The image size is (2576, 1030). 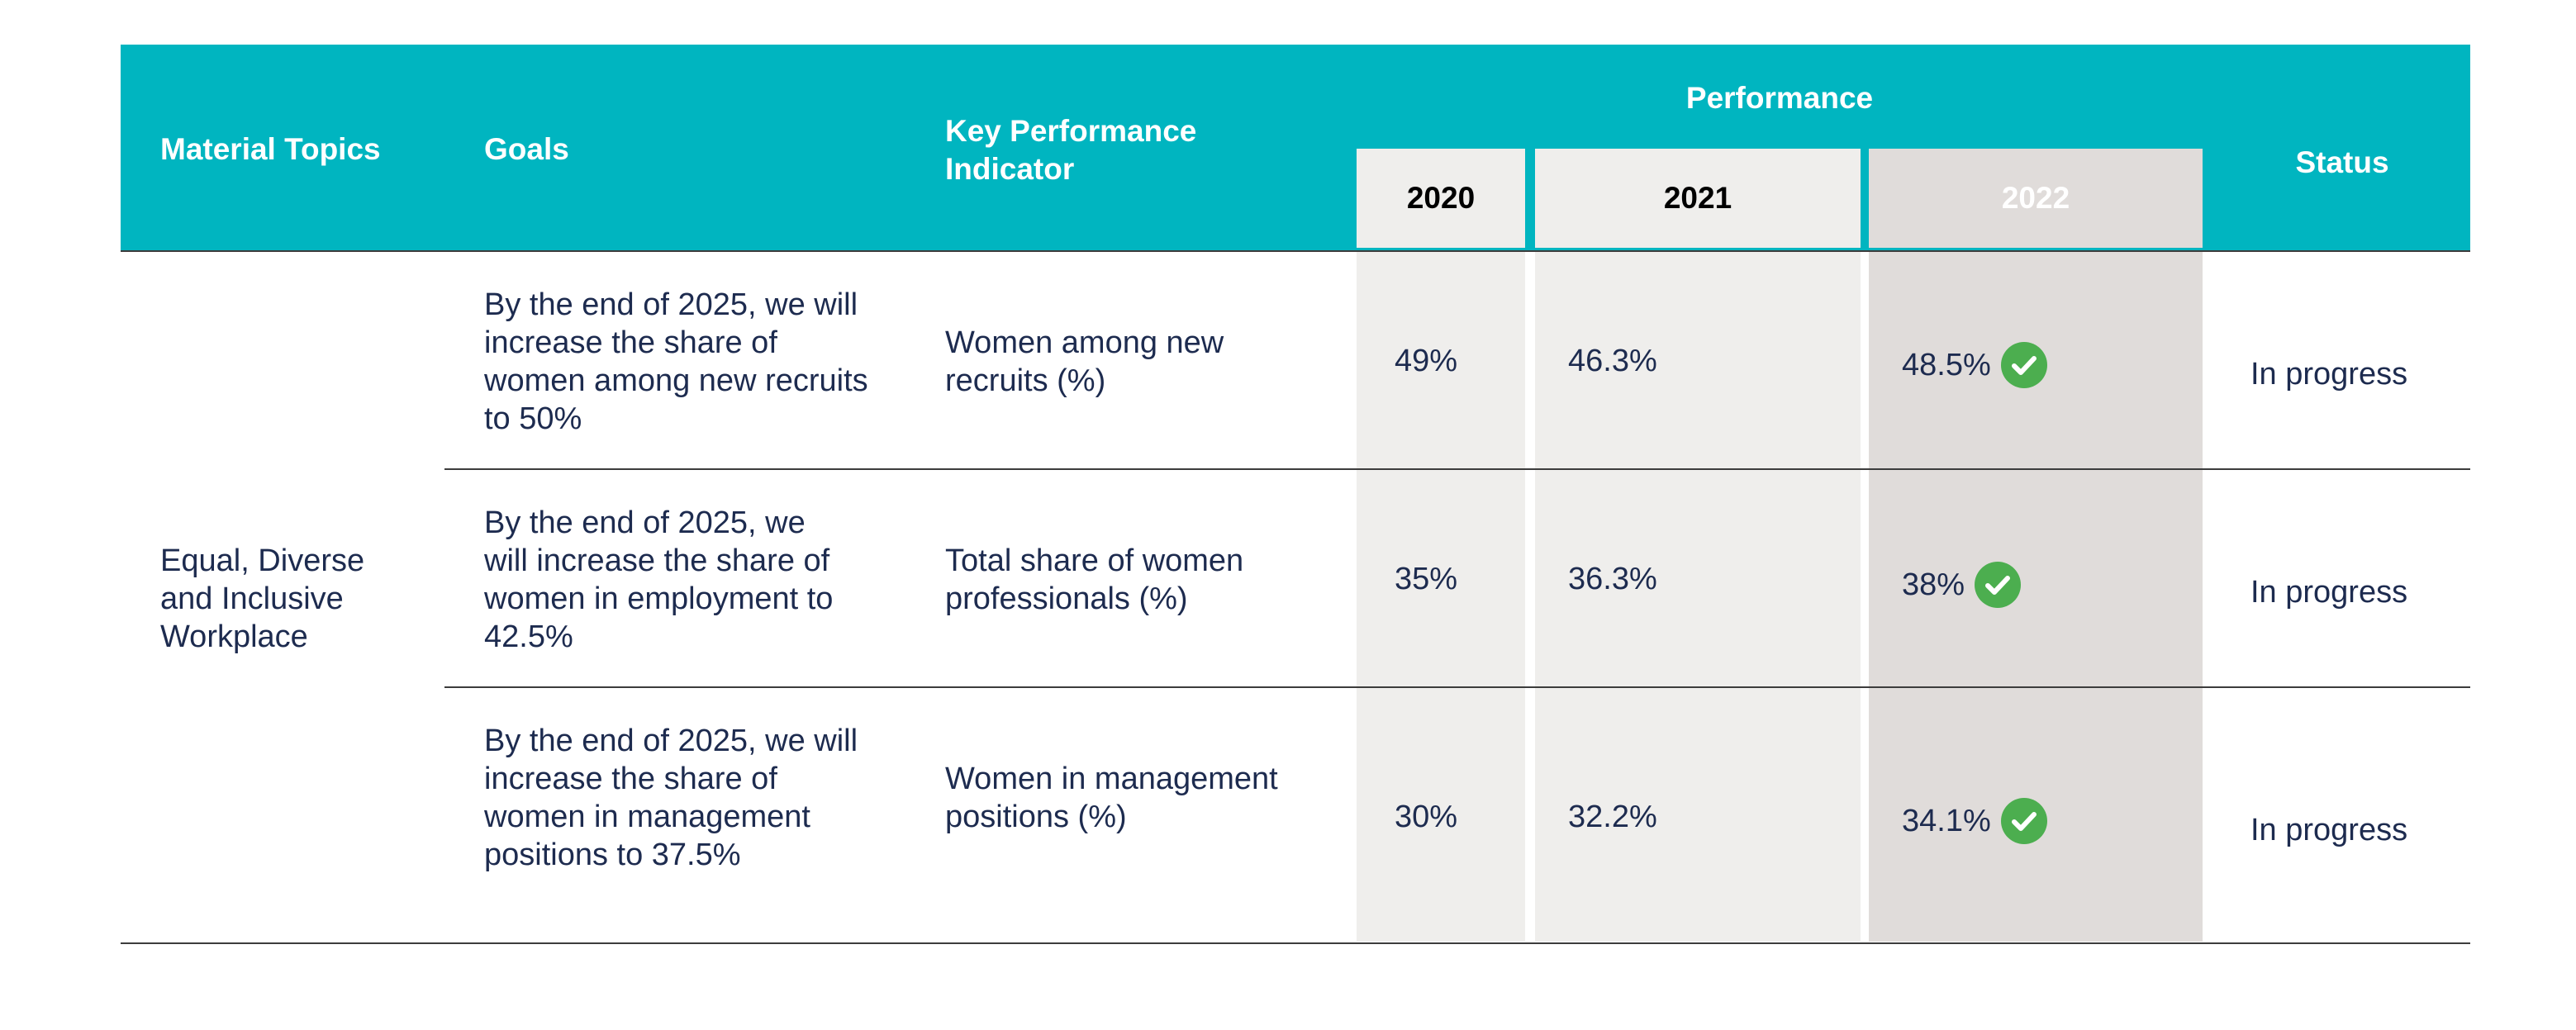 What do you see at coordinates (2342, 162) in the screenshot?
I see `header-status: Status` at bounding box center [2342, 162].